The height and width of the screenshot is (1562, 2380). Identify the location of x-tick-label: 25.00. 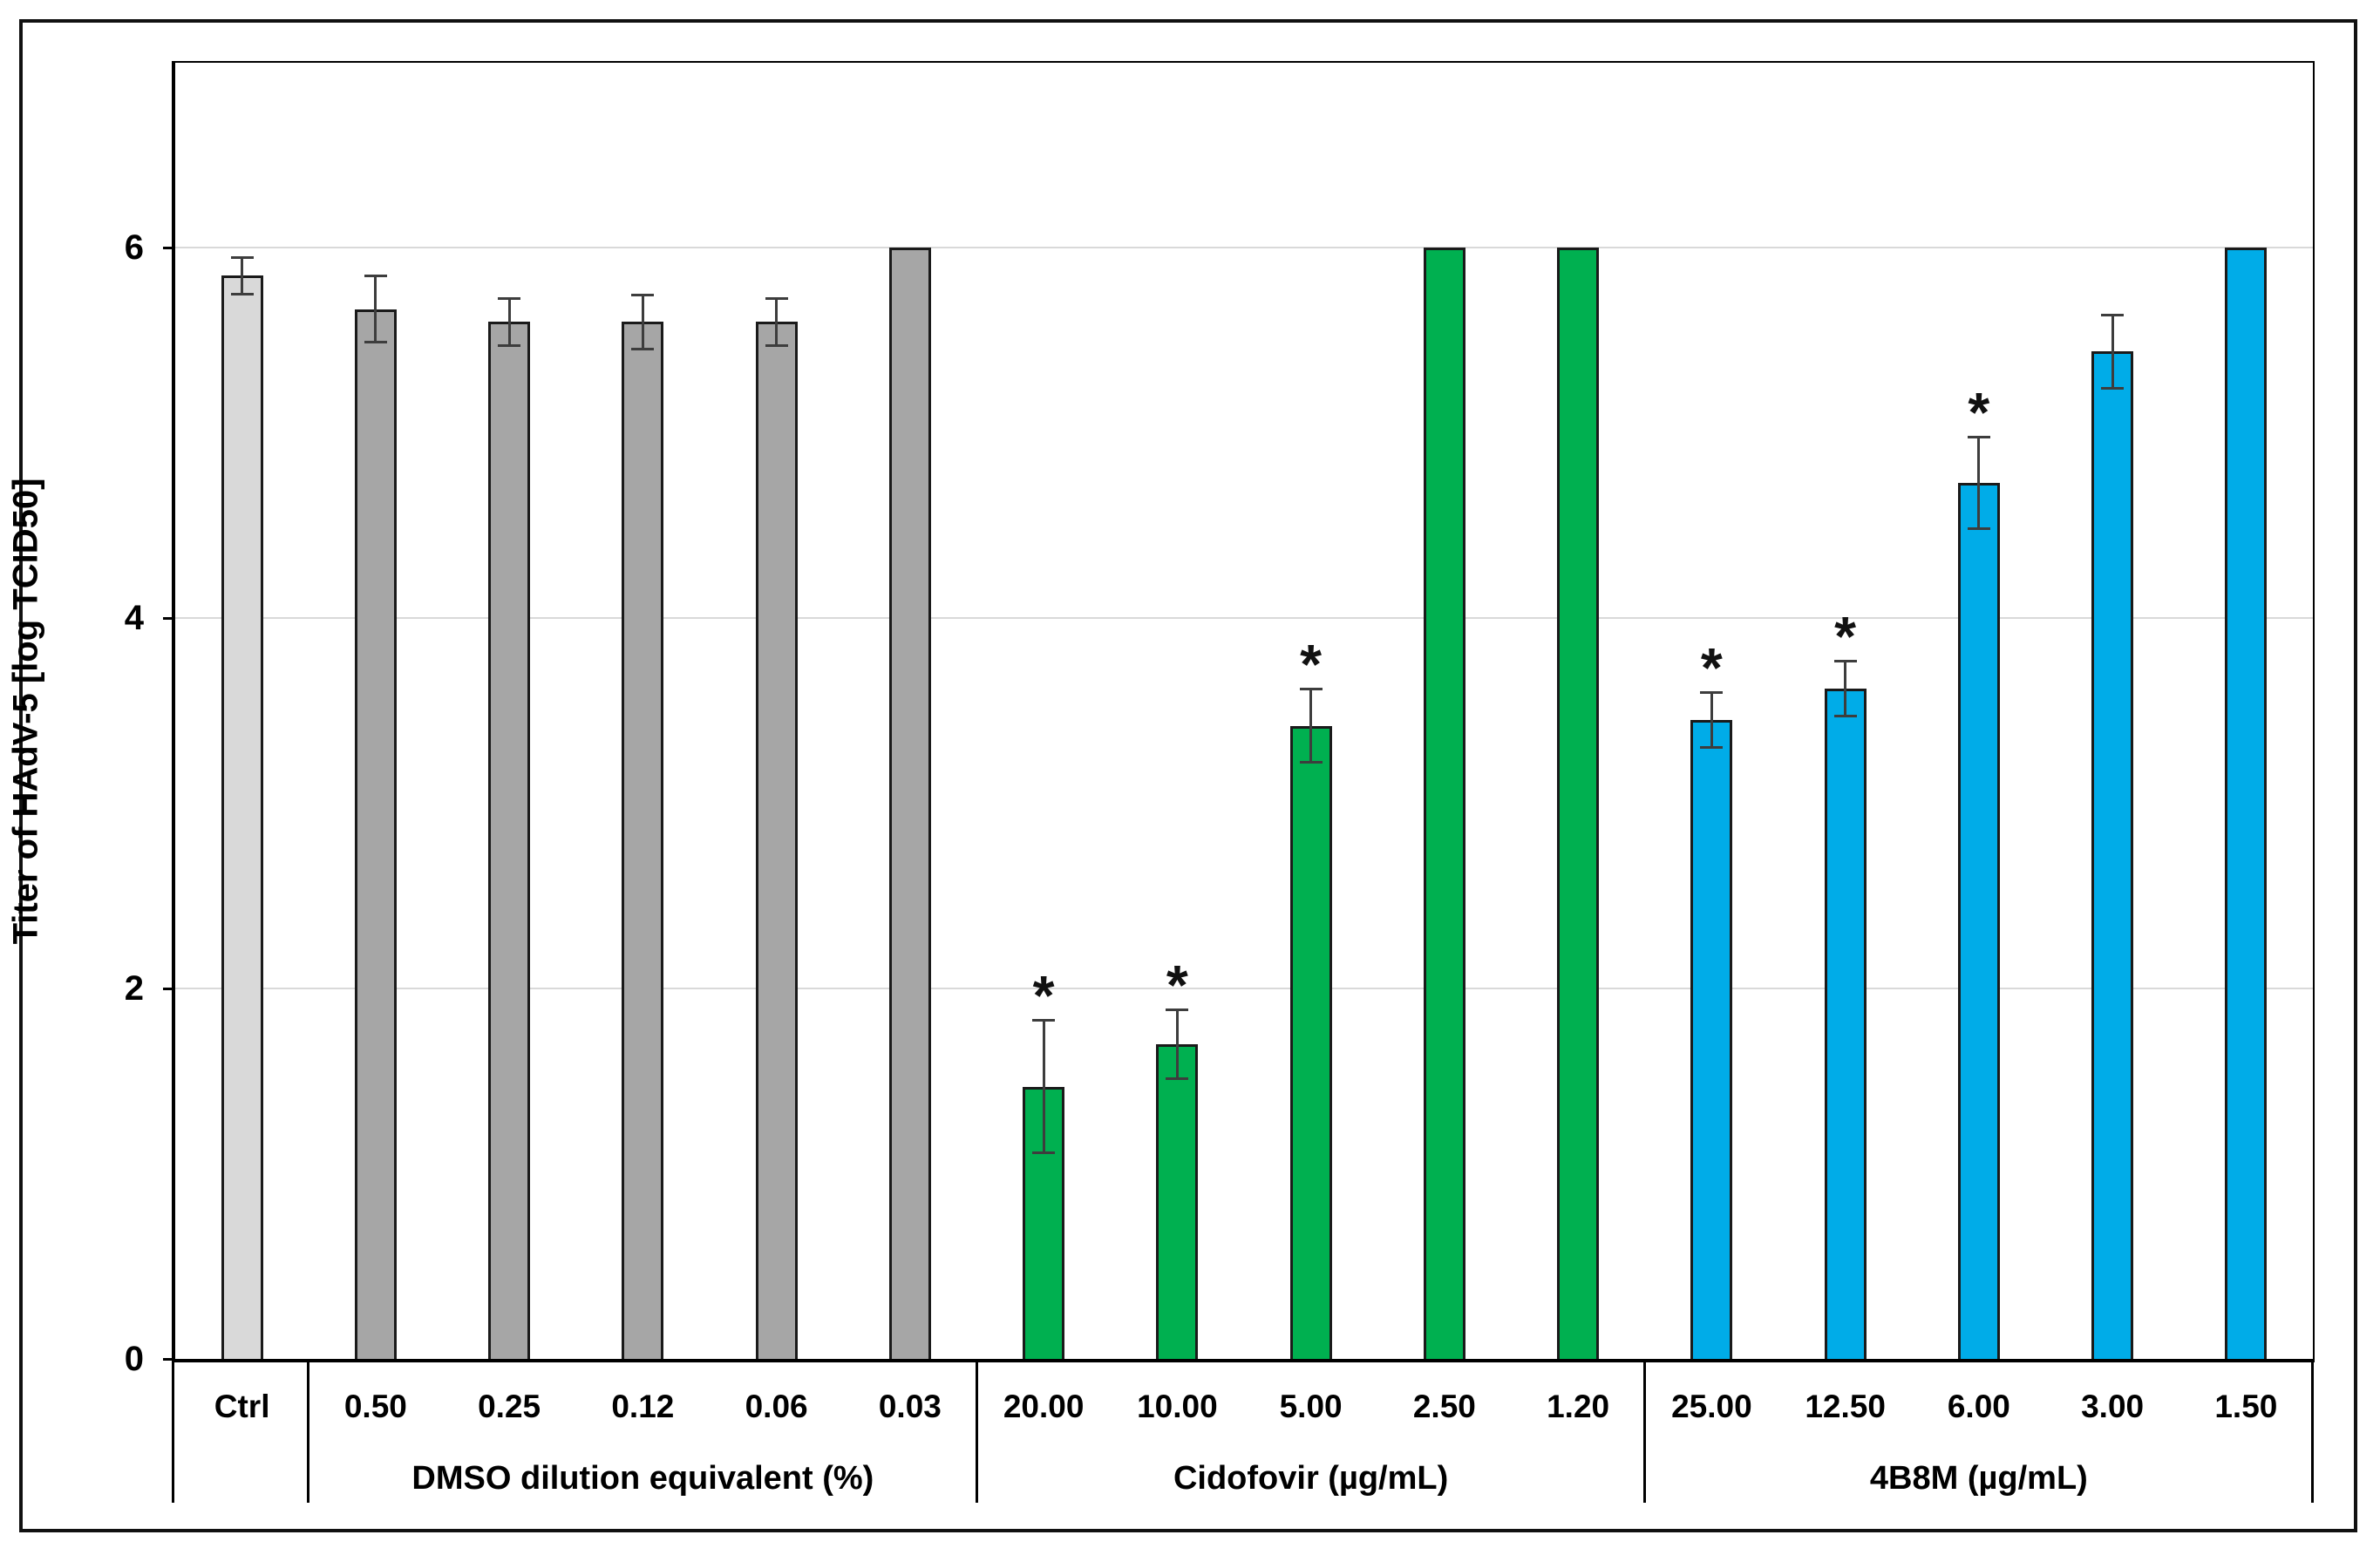
(1711, 1407).